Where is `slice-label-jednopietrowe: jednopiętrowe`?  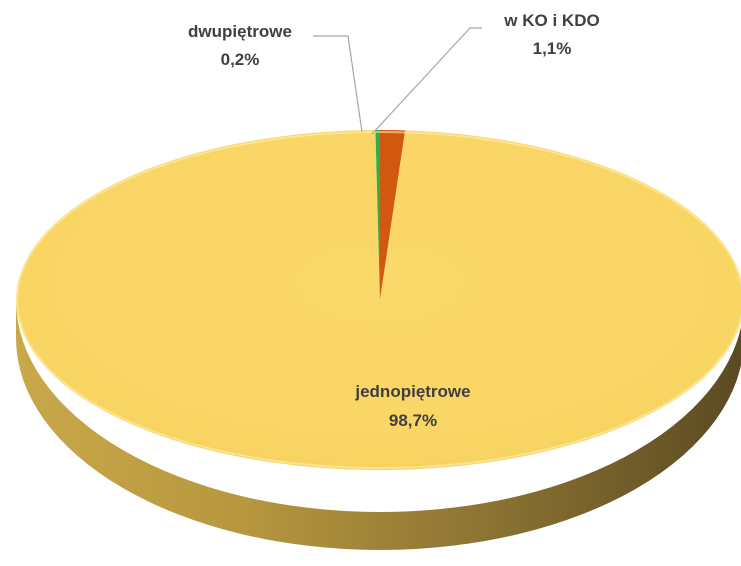 slice-label-jednopietrowe: jednopiętrowe is located at coordinates (412, 391).